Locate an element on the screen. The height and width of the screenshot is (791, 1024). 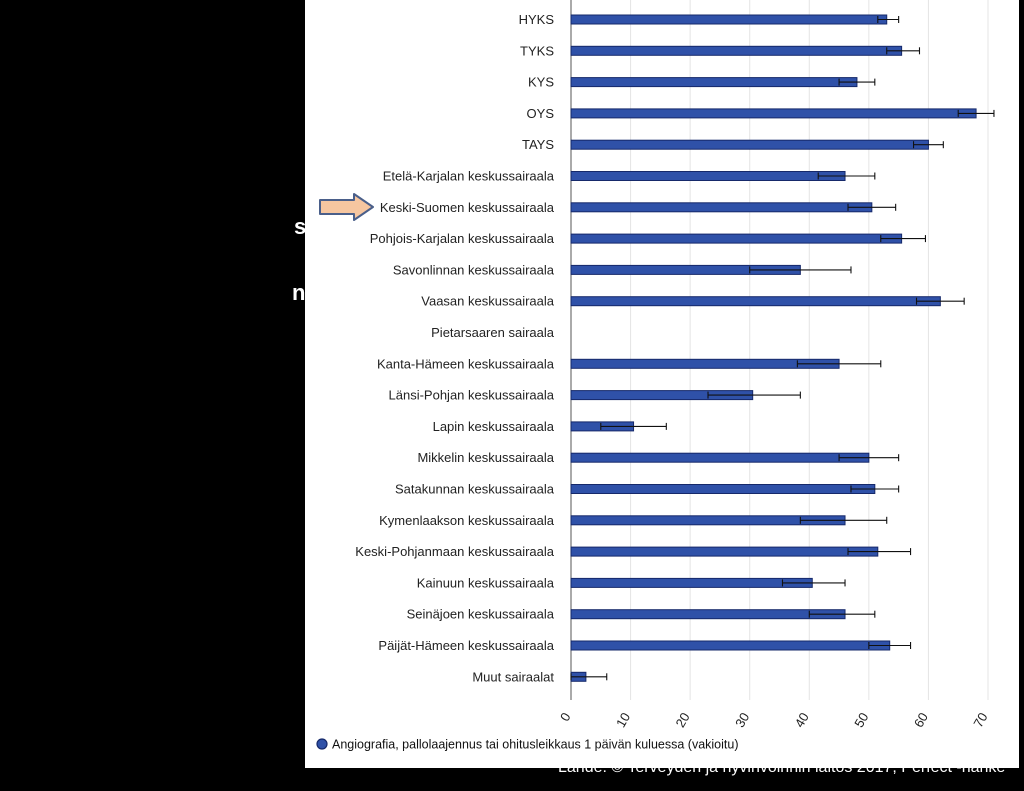
category-label: Vaasan keskussairaala is located at coordinates (487, 301).